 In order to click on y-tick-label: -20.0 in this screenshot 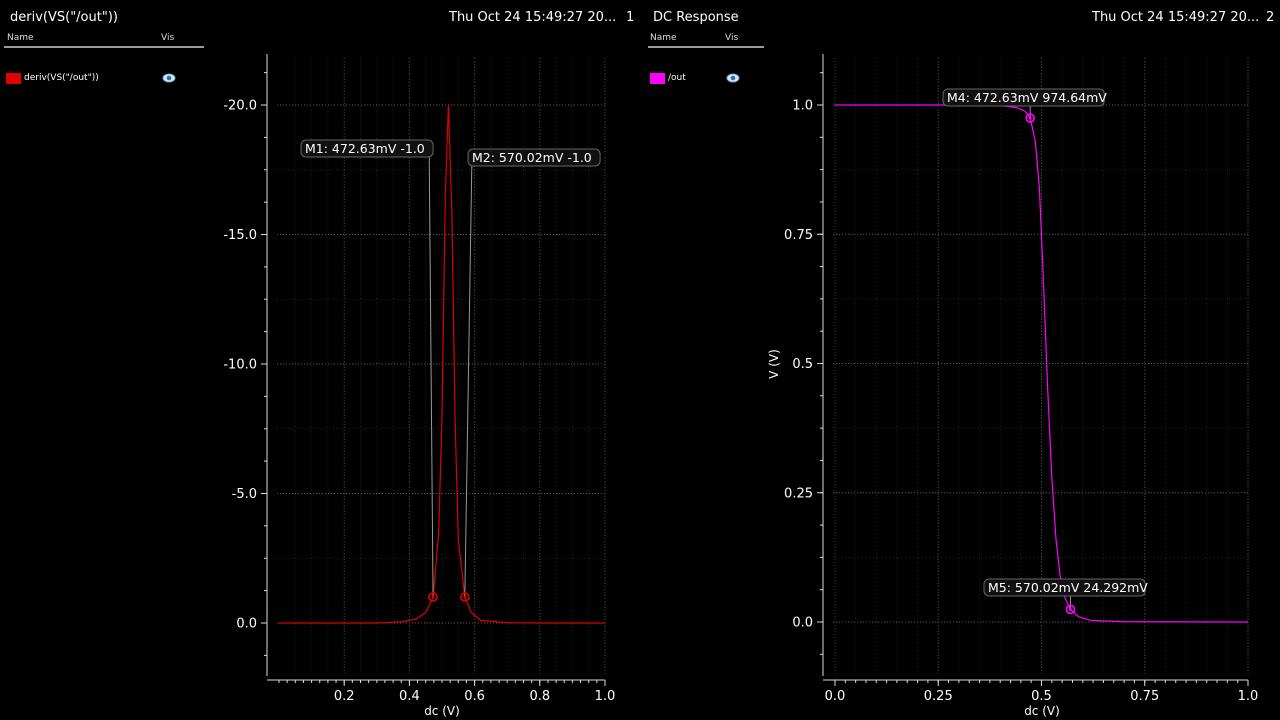, I will do `click(240, 106)`.